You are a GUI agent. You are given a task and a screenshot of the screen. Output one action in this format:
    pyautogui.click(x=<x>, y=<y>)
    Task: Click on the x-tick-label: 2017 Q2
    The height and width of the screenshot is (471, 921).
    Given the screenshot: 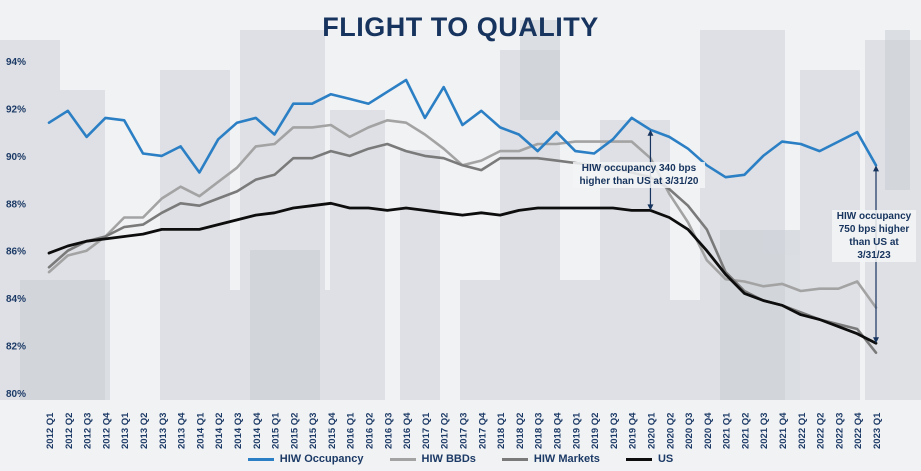 What is the action you would take?
    pyautogui.click(x=445, y=431)
    